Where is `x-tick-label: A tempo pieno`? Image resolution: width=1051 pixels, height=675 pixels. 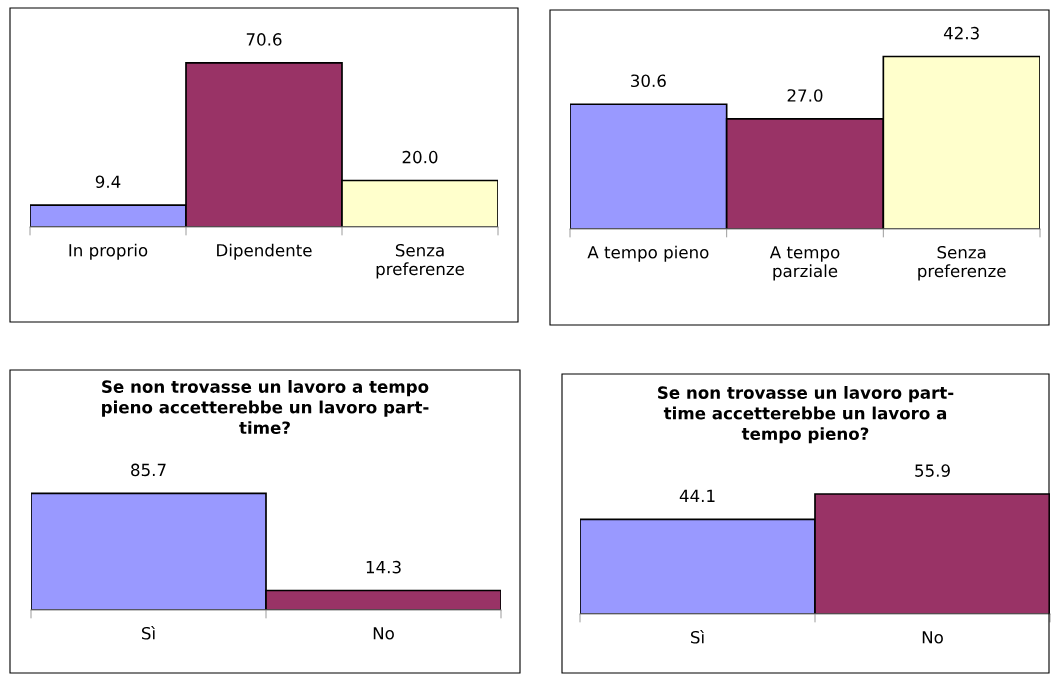
x-tick-label: A tempo pieno is located at coordinates (648, 253).